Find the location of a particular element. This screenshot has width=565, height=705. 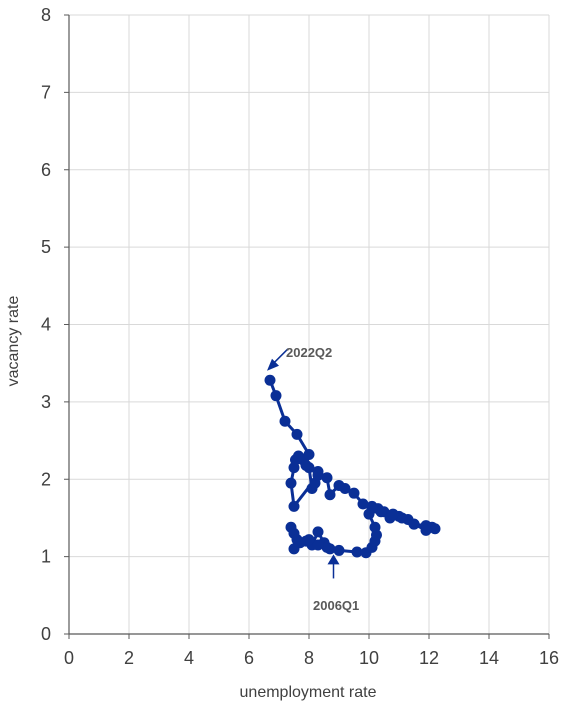

x-tick-label: 16 is located at coordinates (549, 658).